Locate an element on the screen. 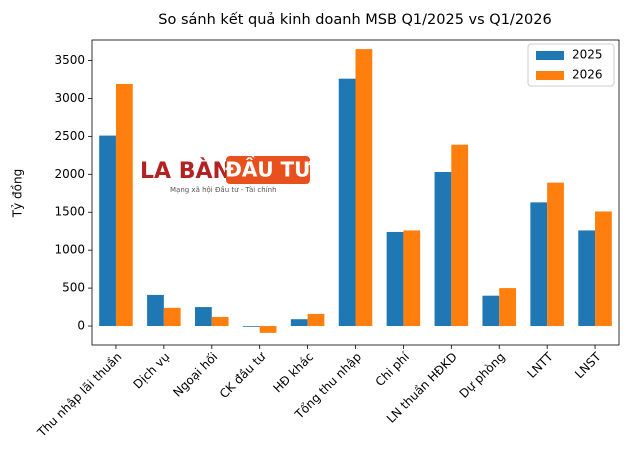 The image size is (629, 470). watermark-brand: ĐẦU TƯ is located at coordinates (268, 169).